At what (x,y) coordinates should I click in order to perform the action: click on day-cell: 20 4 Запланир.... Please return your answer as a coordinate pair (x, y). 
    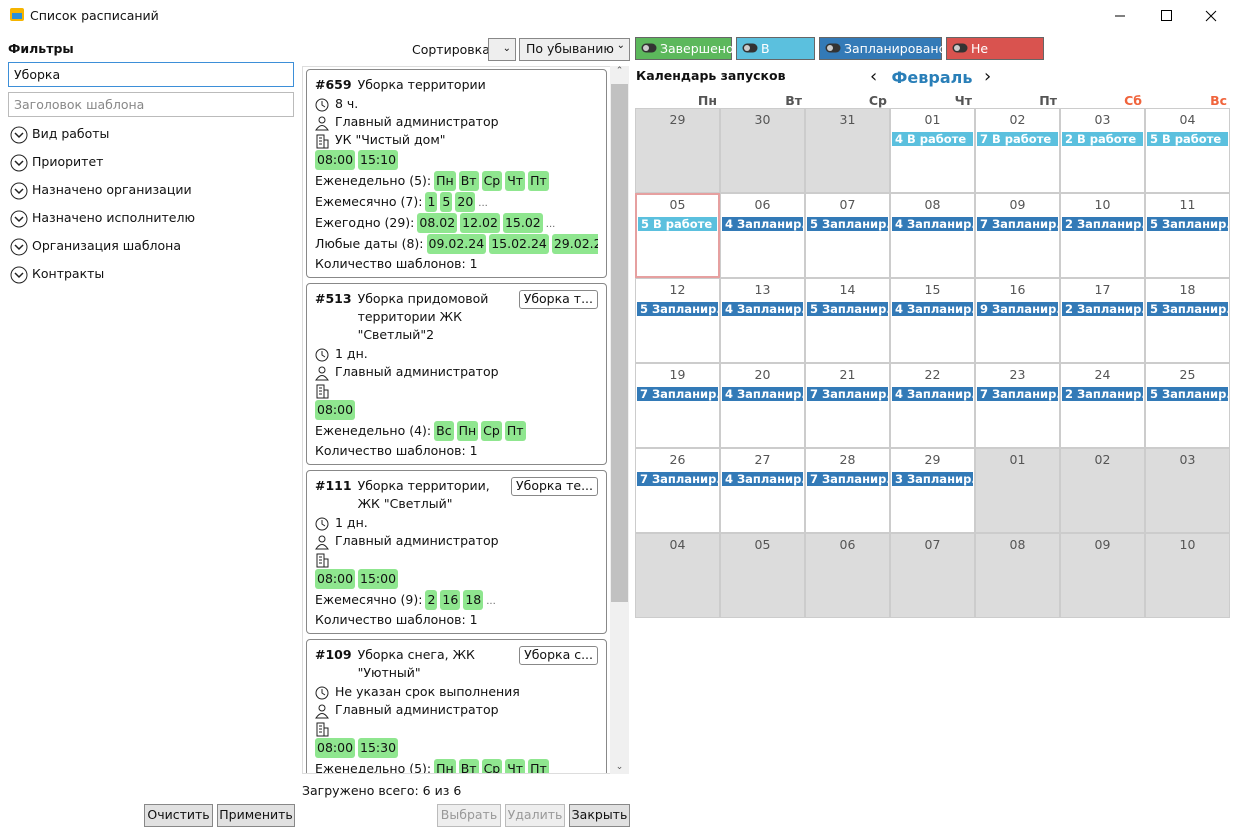
    Looking at the image, I should click on (762, 405).